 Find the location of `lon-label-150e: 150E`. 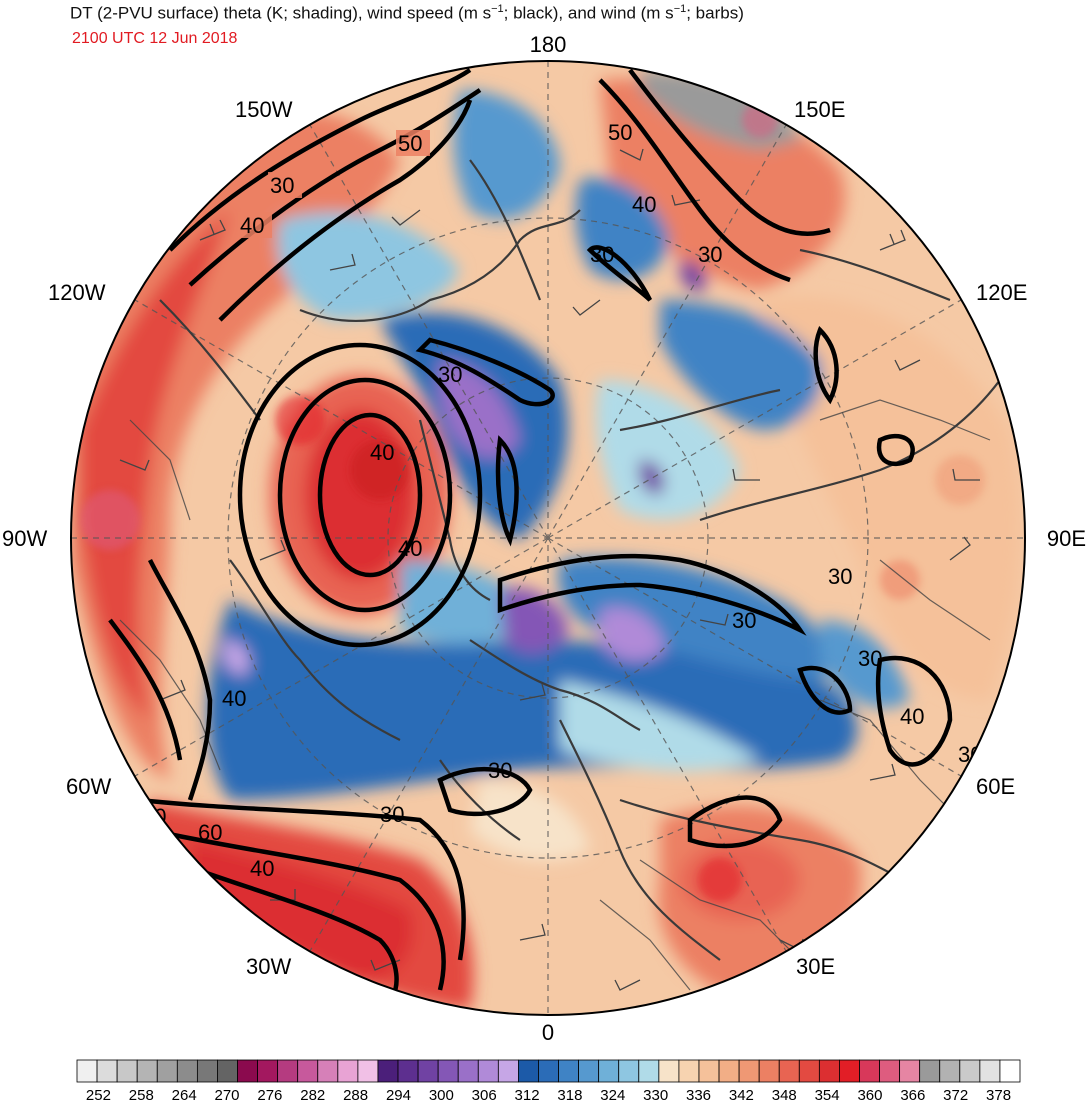

lon-label-150e: 150E is located at coordinates (819, 109).